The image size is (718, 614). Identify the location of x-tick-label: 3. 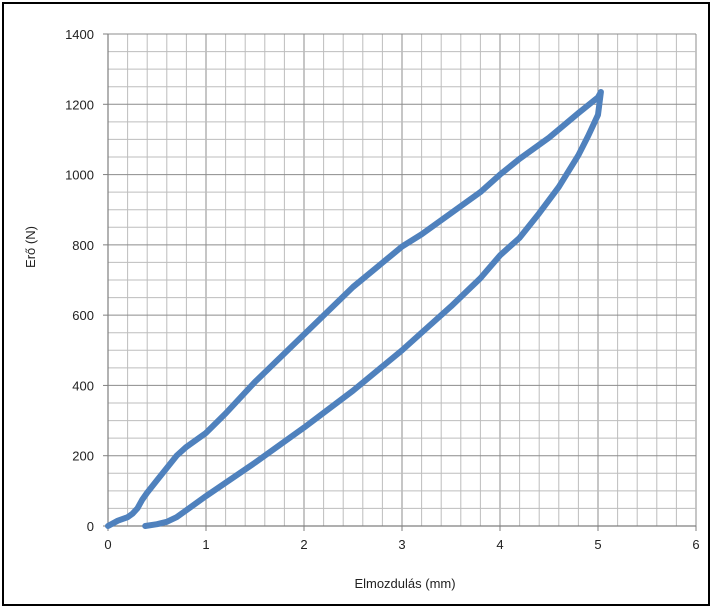
(401, 544).